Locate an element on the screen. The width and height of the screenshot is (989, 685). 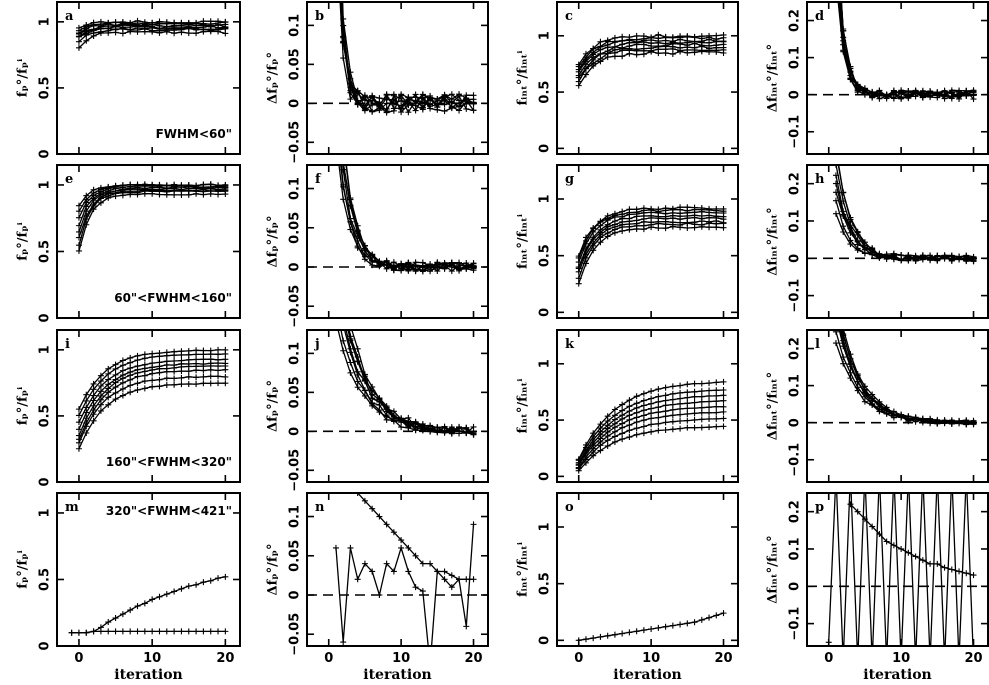
y-axis-label: fᵢₙₜ°/fᵢₙₜⁱ is located at coordinates (523, 241).